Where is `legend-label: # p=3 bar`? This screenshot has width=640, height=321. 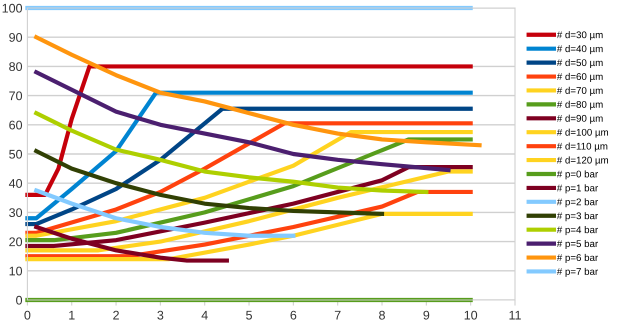
legend-label: # p=3 bar is located at coordinates (577, 217).